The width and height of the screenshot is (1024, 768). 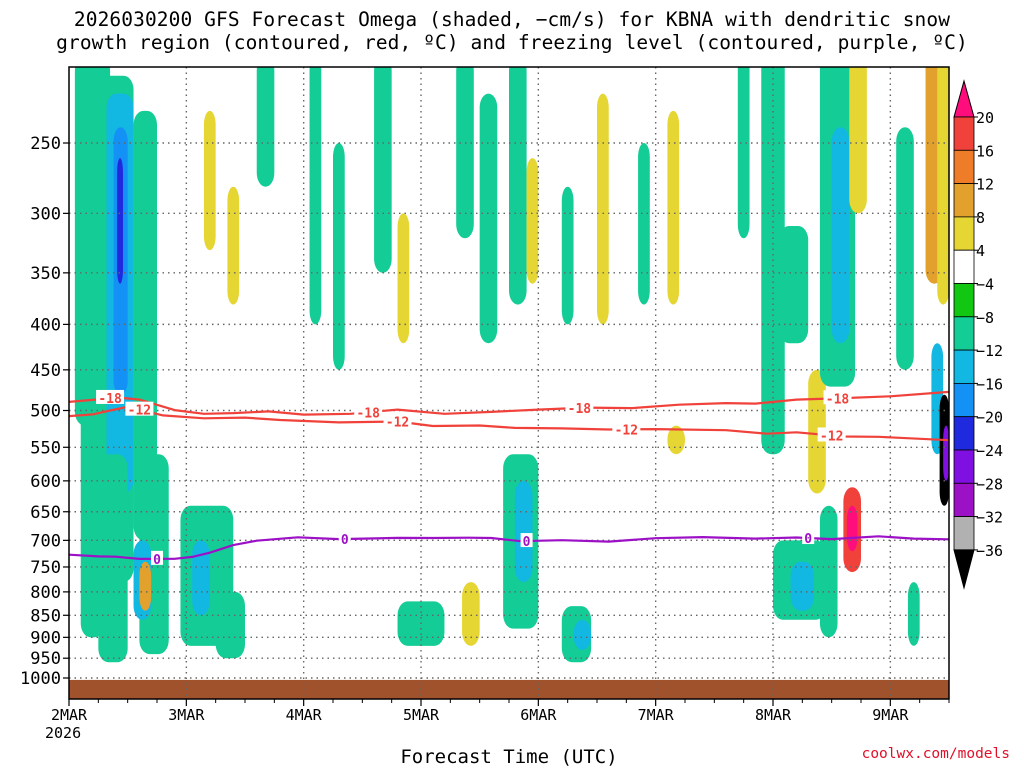 I want to click on contour-label-0-1: 0, so click(x=345, y=540).